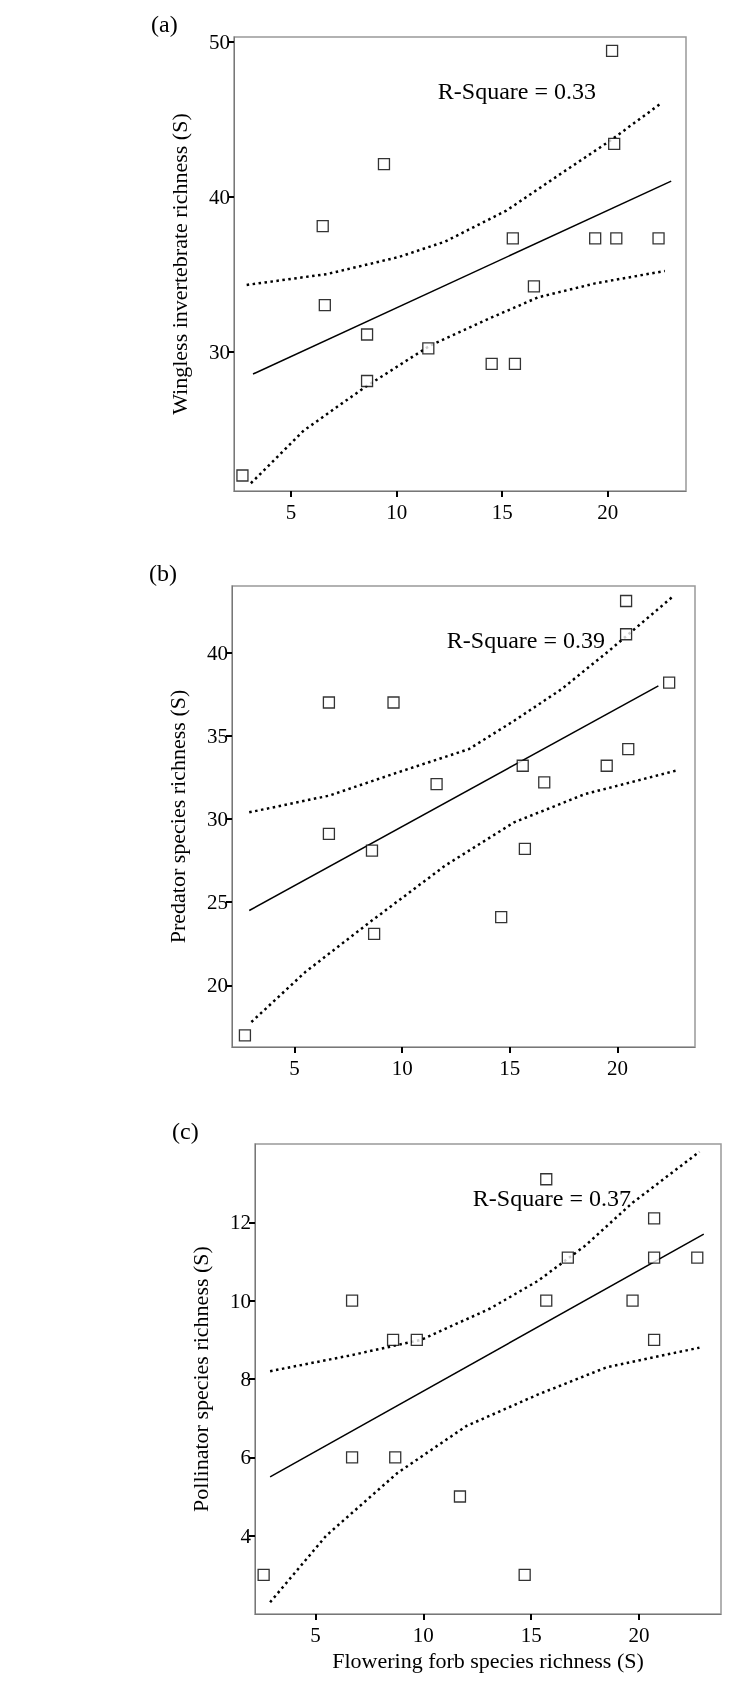 The width and height of the screenshot is (730, 1703). I want to click on y-tick-label: 50, so click(219, 41).